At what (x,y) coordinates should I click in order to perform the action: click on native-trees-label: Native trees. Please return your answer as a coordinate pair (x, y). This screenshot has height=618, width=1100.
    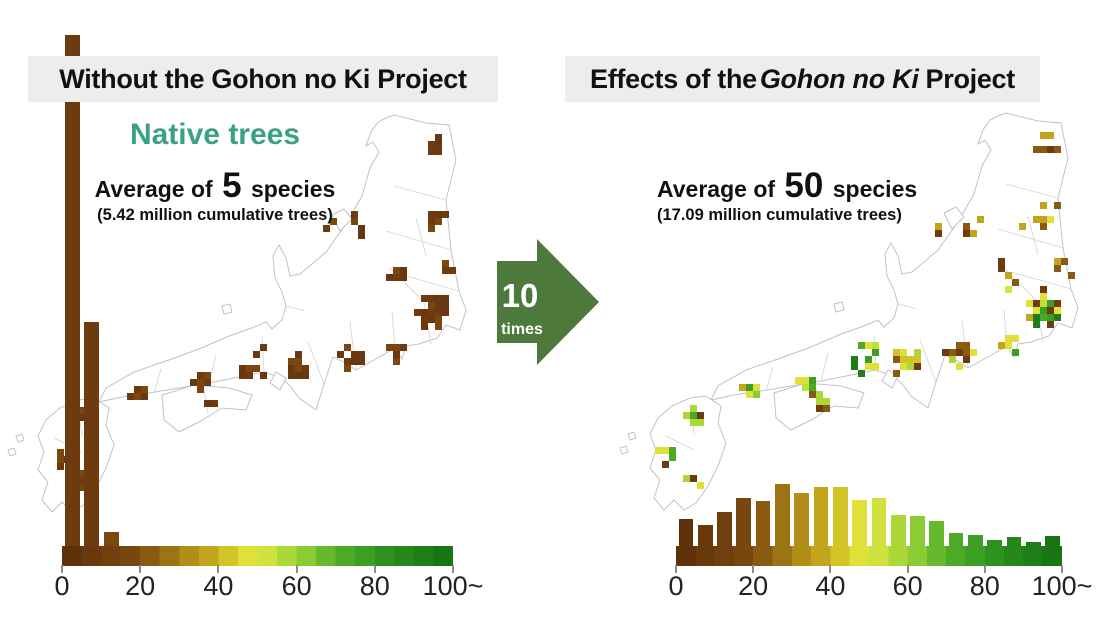
    Looking at the image, I should click on (215, 134).